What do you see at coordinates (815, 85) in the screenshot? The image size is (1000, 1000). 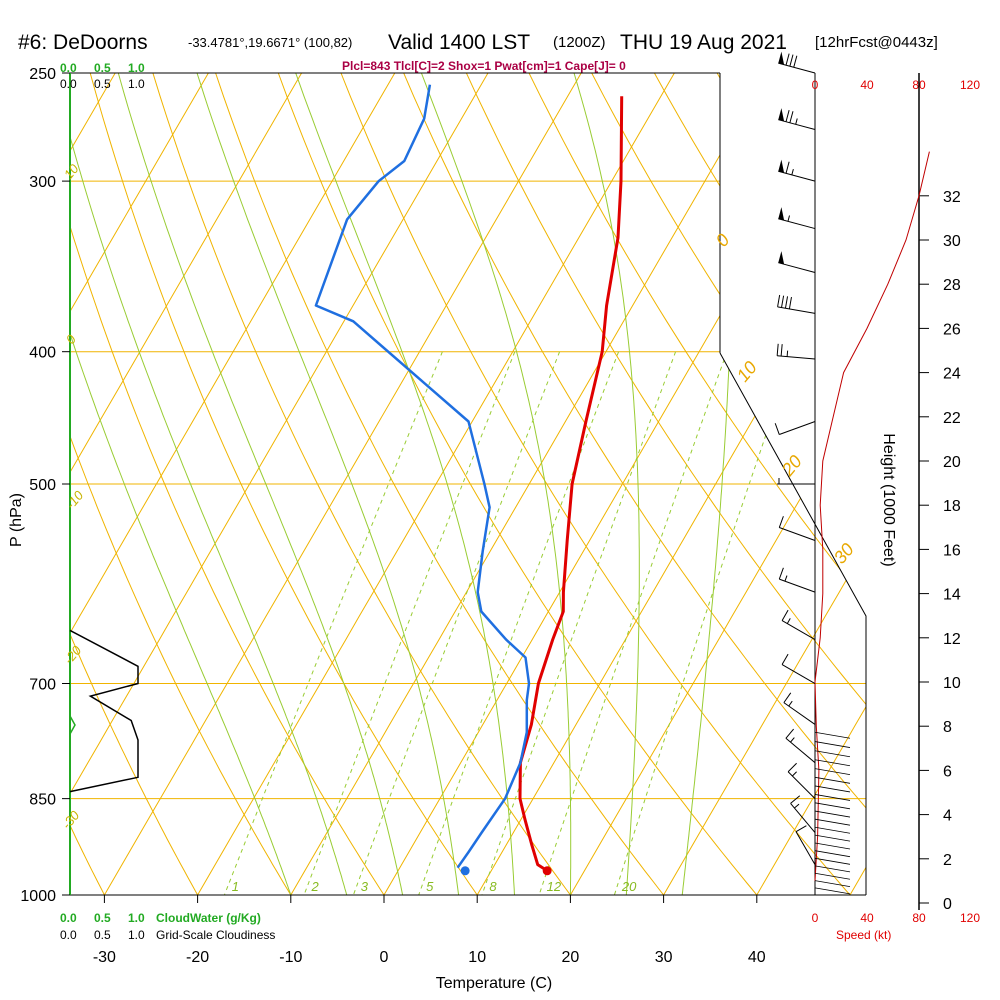 I see `speed-tick-top: 0` at bounding box center [815, 85].